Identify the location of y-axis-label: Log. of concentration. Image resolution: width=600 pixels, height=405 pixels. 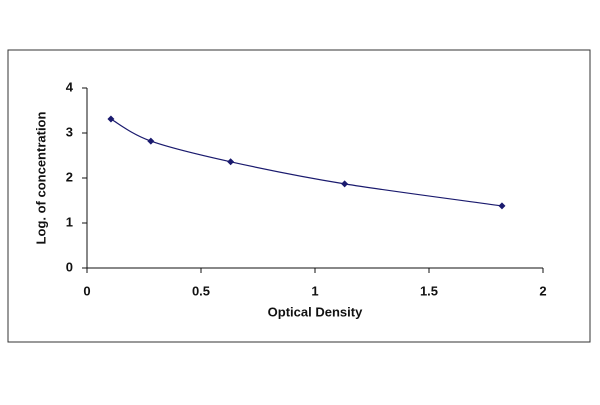
(40, 178).